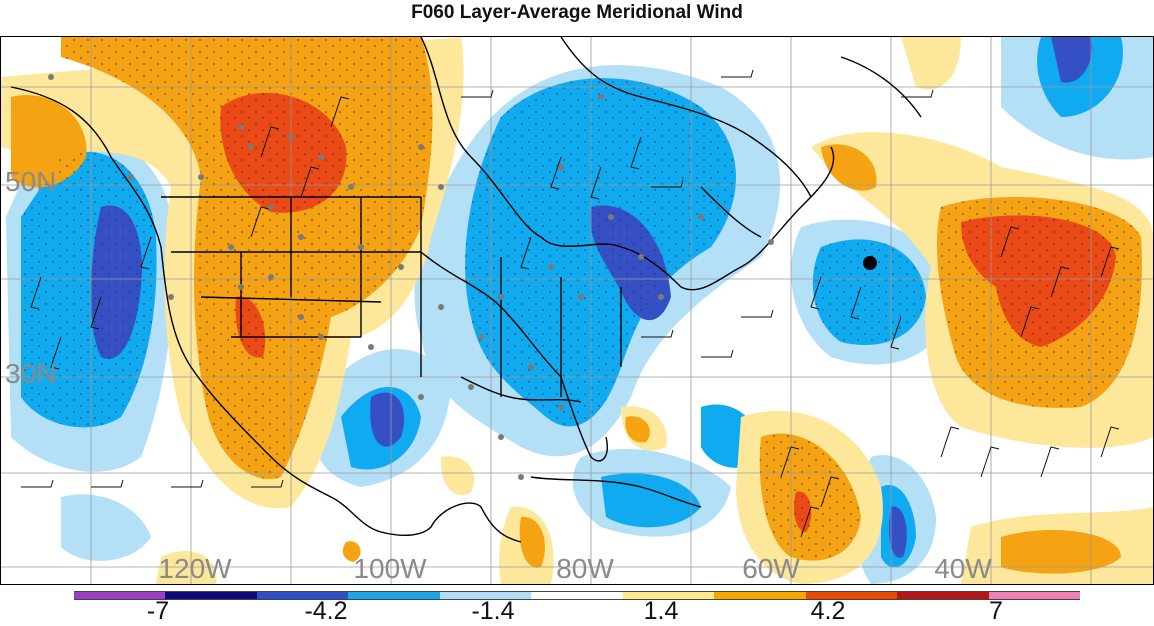  Describe the element at coordinates (31, 373) in the screenshot. I see `lat-label-30n: 30N` at that location.